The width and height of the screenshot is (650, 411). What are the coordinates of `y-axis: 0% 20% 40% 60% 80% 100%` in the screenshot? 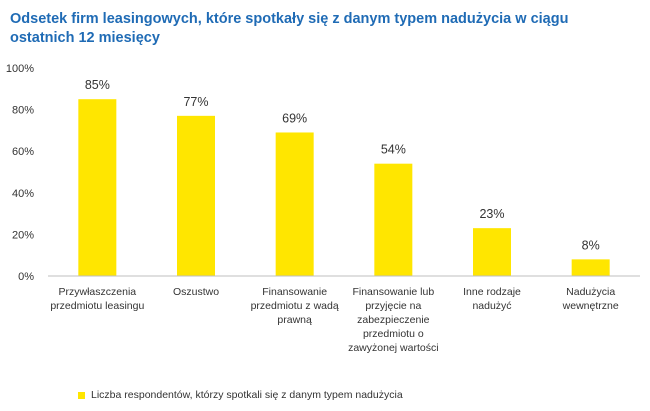 It's located at (20, 173).